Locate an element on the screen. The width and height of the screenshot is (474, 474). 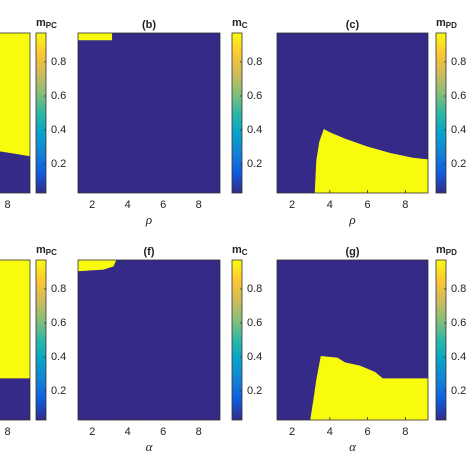
panel-title: (b) is located at coordinates (149, 25).